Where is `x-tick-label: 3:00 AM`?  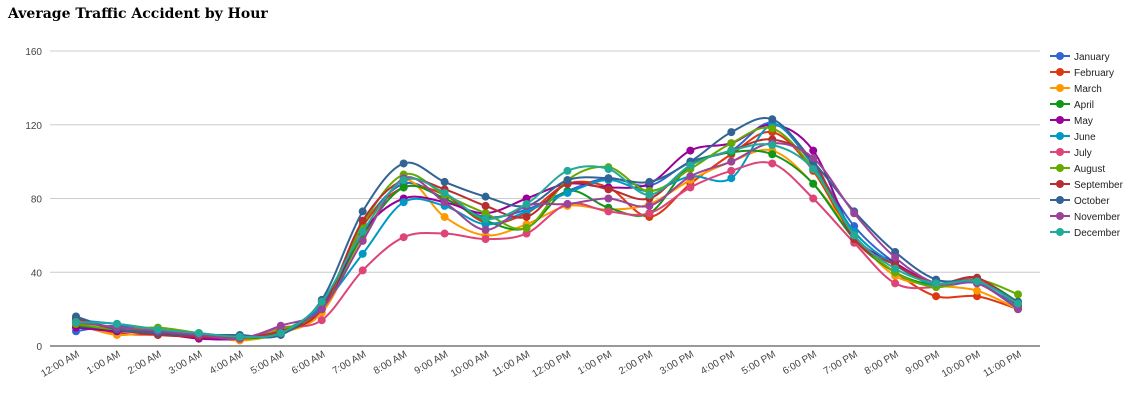
x-tick-label: 3:00 AM is located at coordinates (185, 363).